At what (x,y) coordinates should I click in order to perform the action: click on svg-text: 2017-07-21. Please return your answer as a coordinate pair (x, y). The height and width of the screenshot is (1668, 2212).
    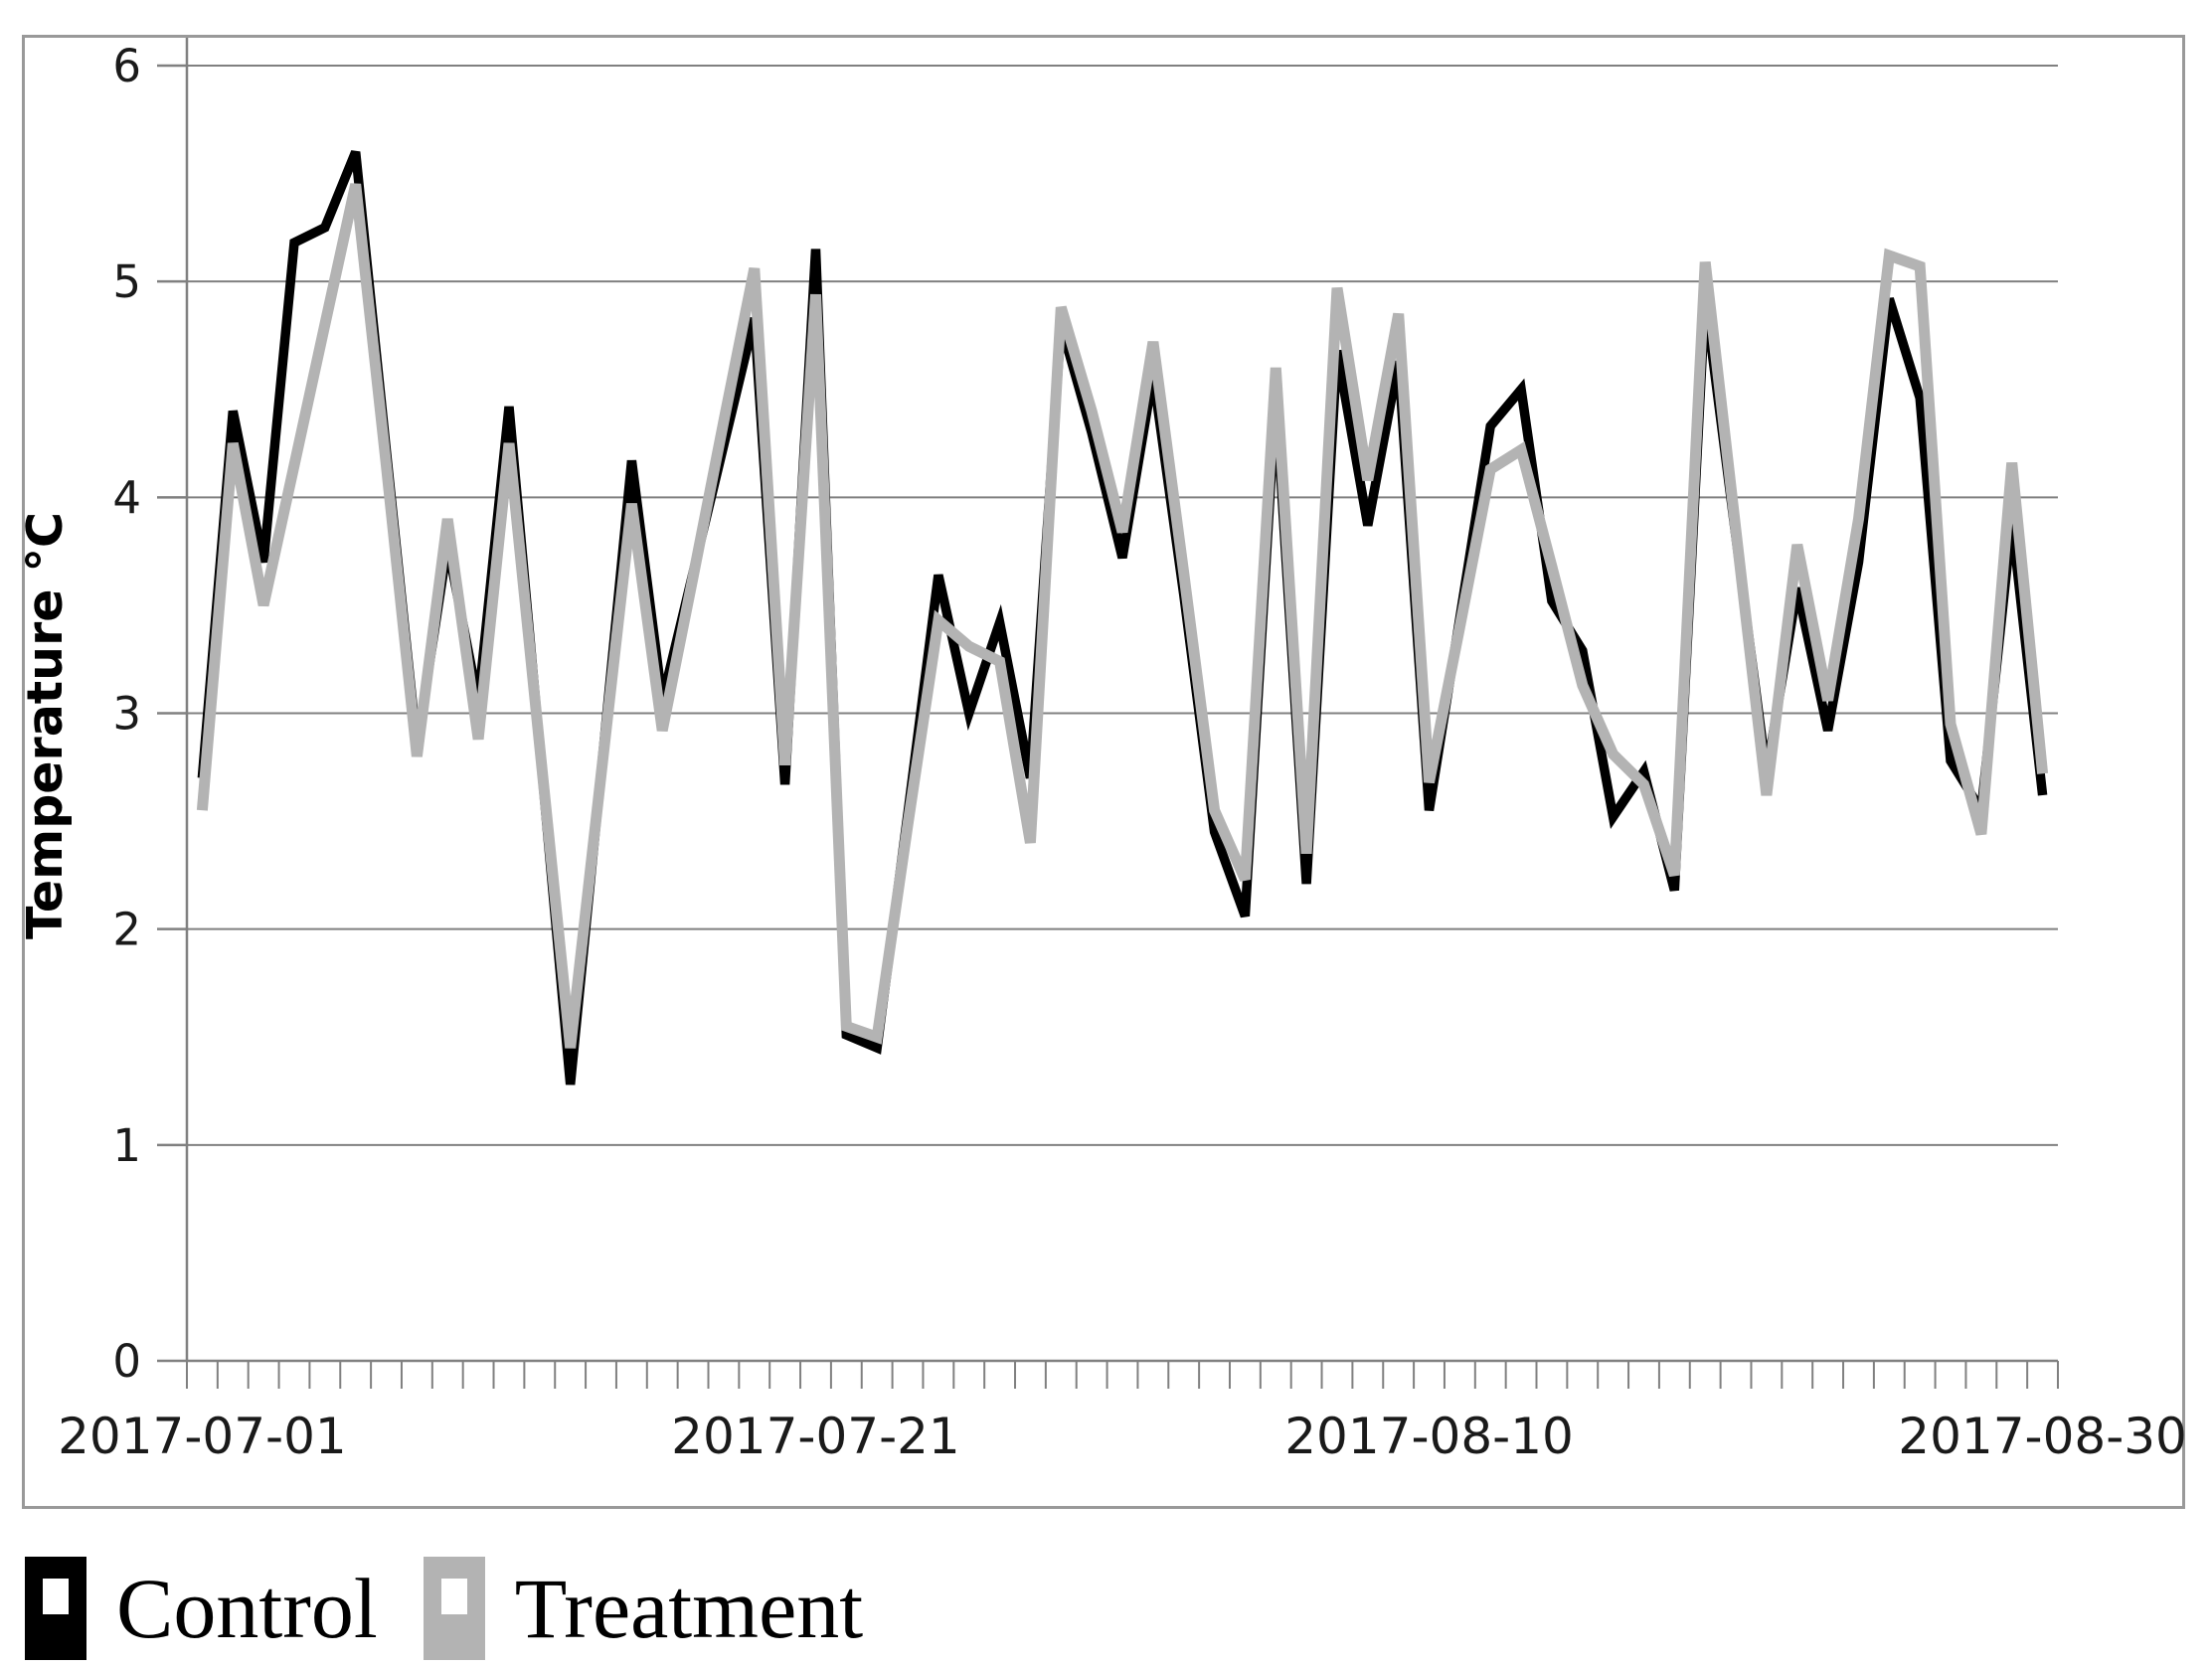
    Looking at the image, I should click on (815, 1436).